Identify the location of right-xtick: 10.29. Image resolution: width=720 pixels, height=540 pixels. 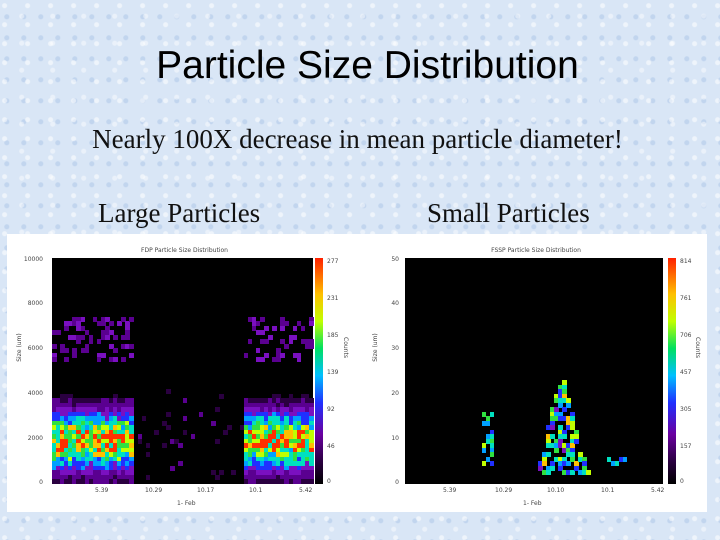
(504, 490).